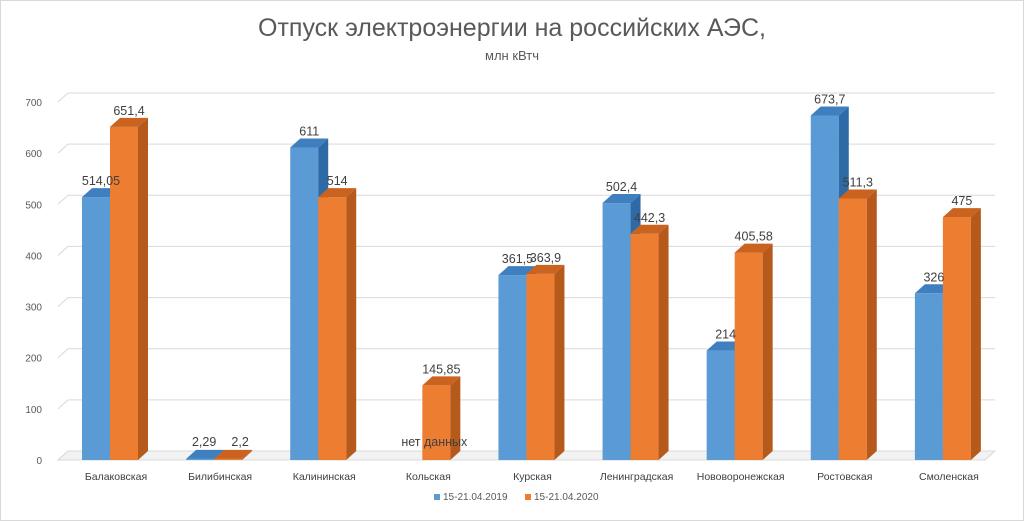 This screenshot has height=521, width=1024. Describe the element at coordinates (39, 461) in the screenshot. I see `y-tick-label: 0` at that location.